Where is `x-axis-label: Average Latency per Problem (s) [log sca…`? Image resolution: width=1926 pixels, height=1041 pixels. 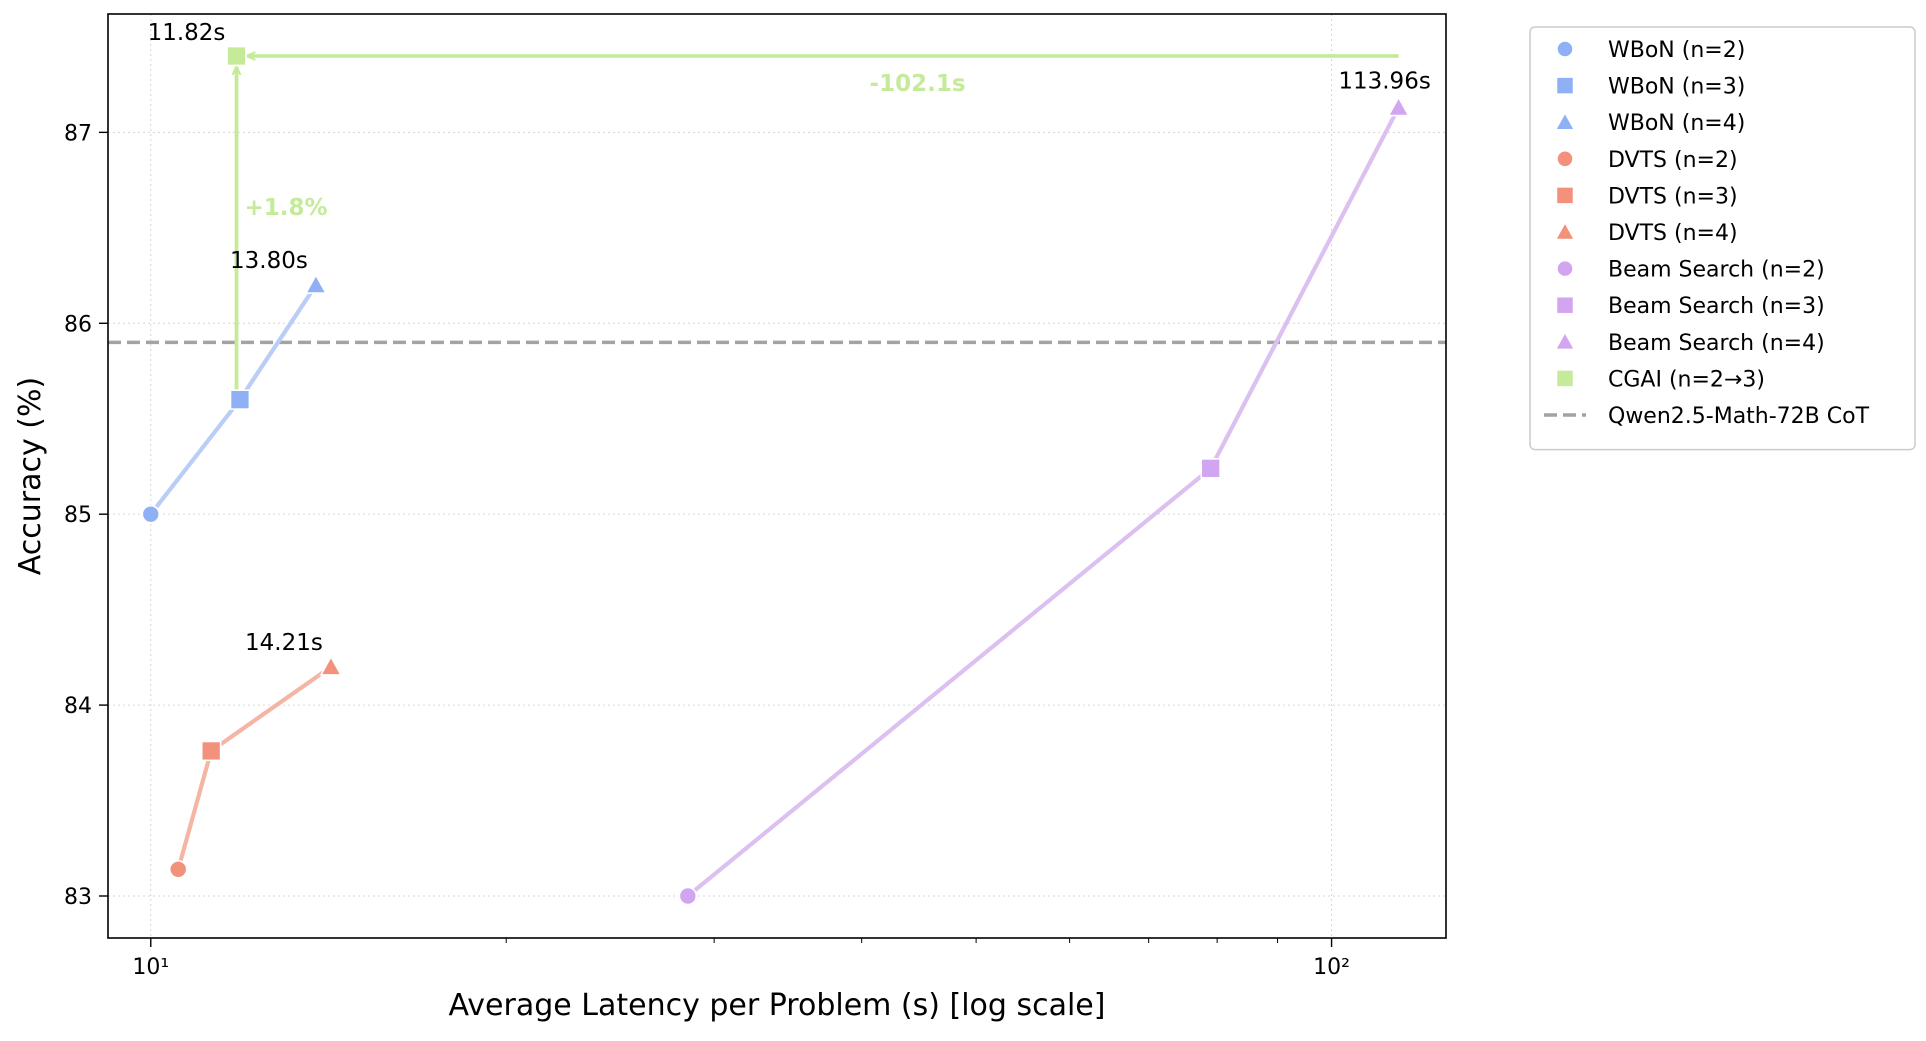 x-axis-label: Average Latency per Problem (s) [log sca… is located at coordinates (777, 1005).